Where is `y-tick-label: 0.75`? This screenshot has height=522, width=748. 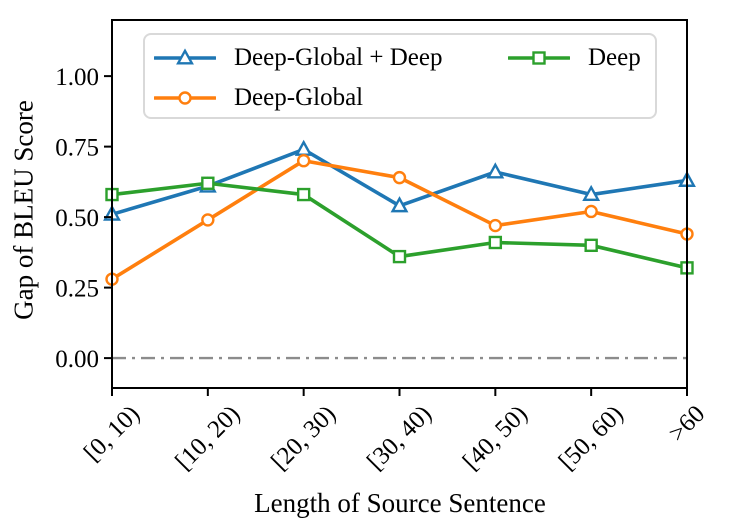 y-tick-label: 0.75 is located at coordinates (77, 148).